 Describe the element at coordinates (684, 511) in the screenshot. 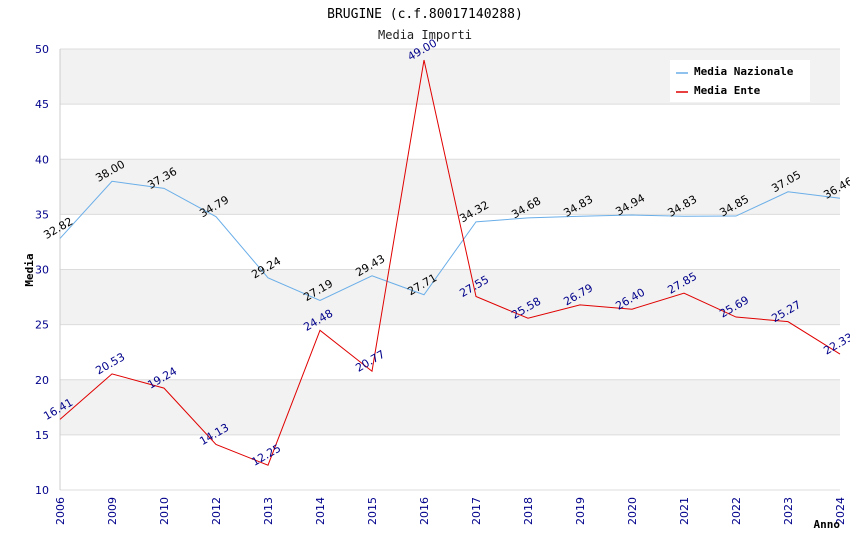

I see `x-tick-label: 2021` at that location.